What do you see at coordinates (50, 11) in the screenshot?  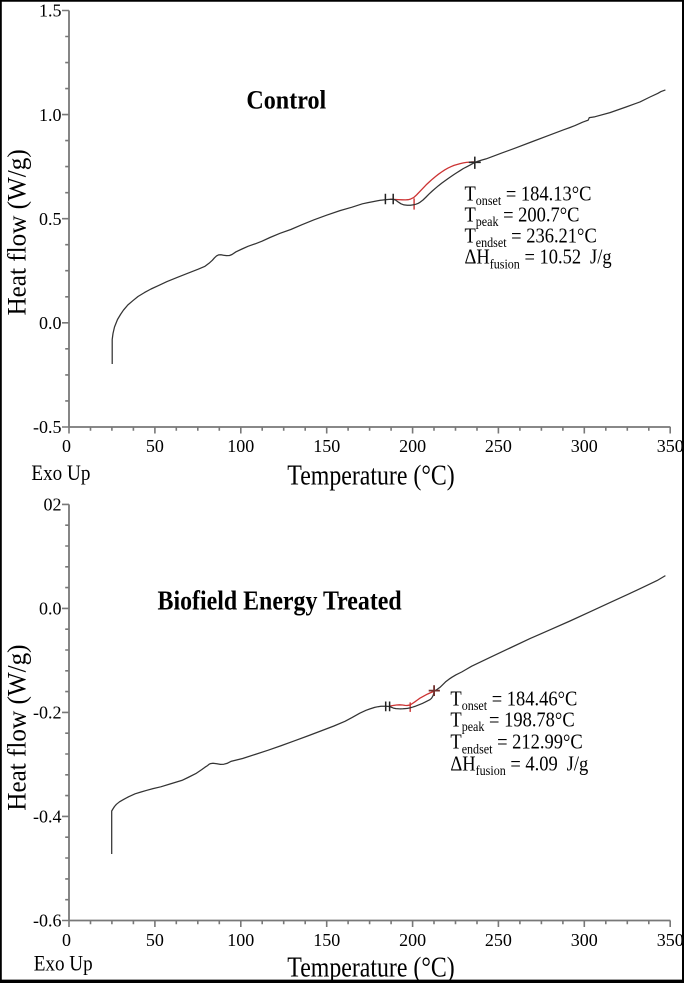 I see `svg-text: 1.5` at bounding box center [50, 11].